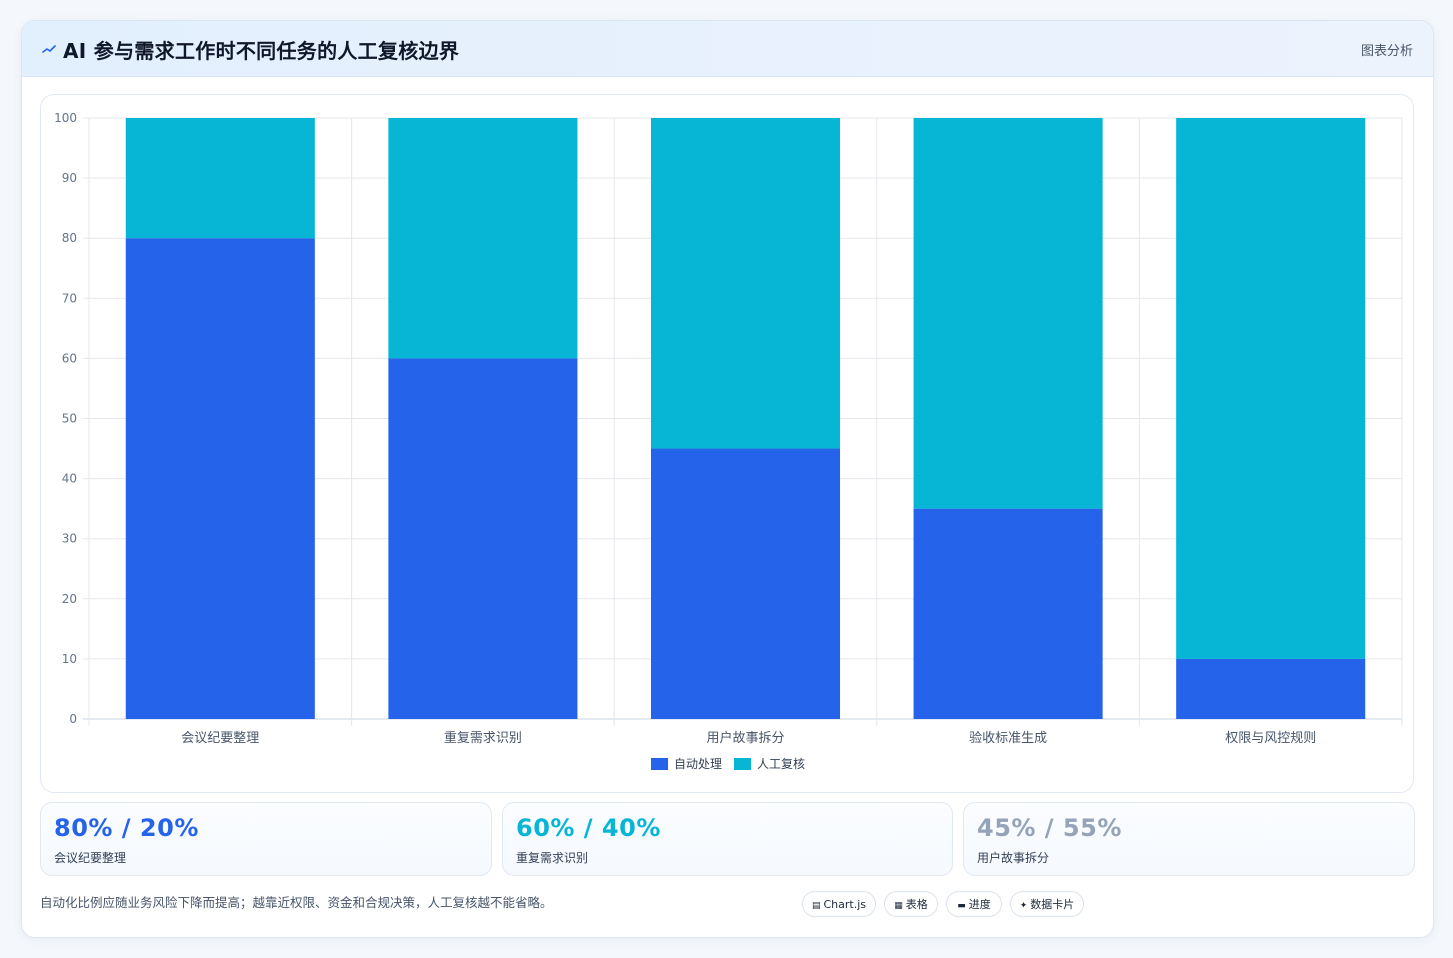 Image resolution: width=1453 pixels, height=958 pixels. Describe the element at coordinates (727, 839) in the screenshot. I see `stat-card-duplicate: 60% / 40% 重复需求识别` at that location.